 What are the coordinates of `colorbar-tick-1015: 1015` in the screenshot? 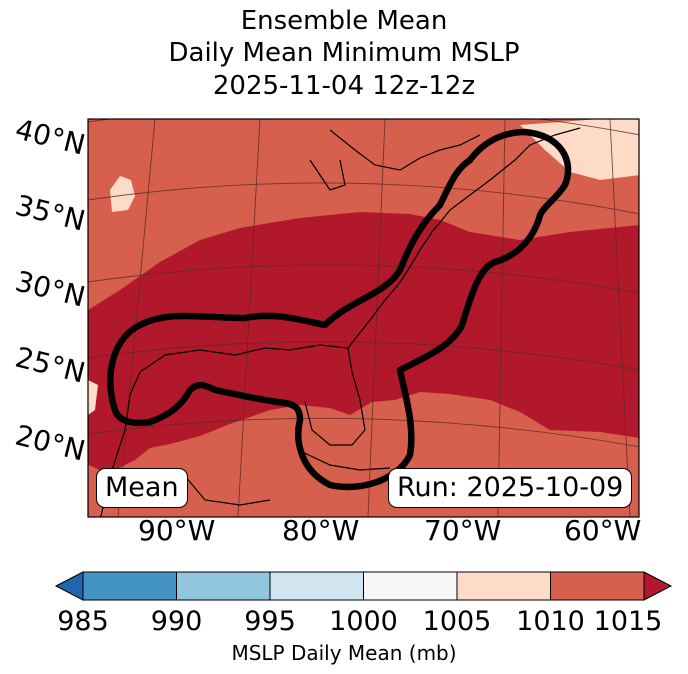 It's located at (628, 621).